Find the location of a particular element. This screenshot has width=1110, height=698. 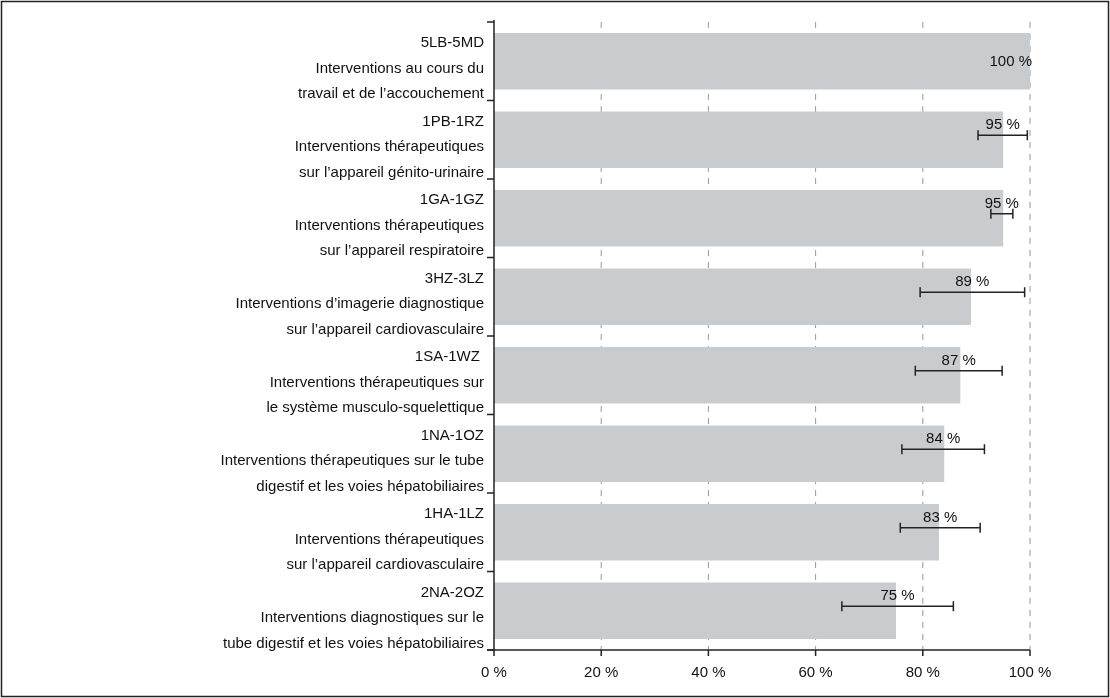

y-tick-label: 1NA-1OZ Interventions thérapeutiques sur le tube digestif et les voies hépatobiliaires is located at coordinates (352, 459).